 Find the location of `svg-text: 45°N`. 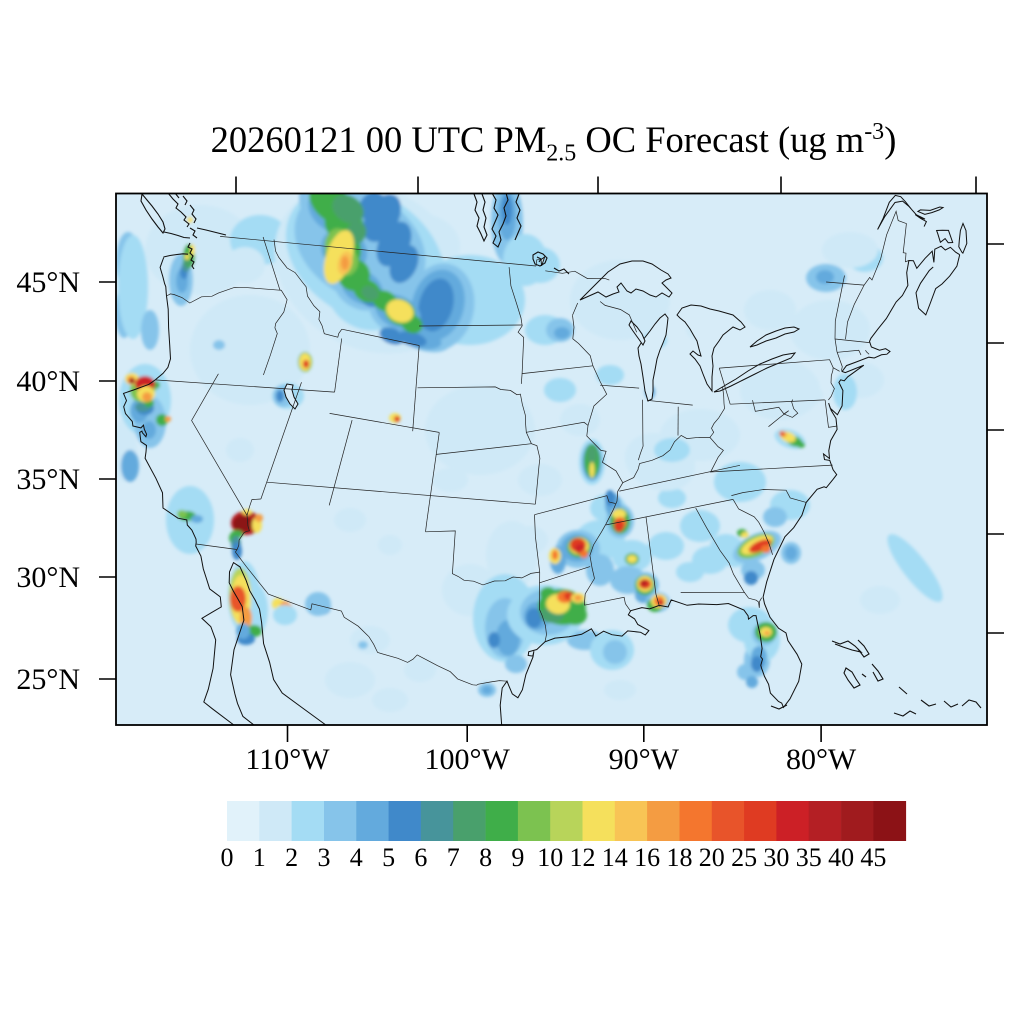

svg-text: 45°N is located at coordinates (48, 282).